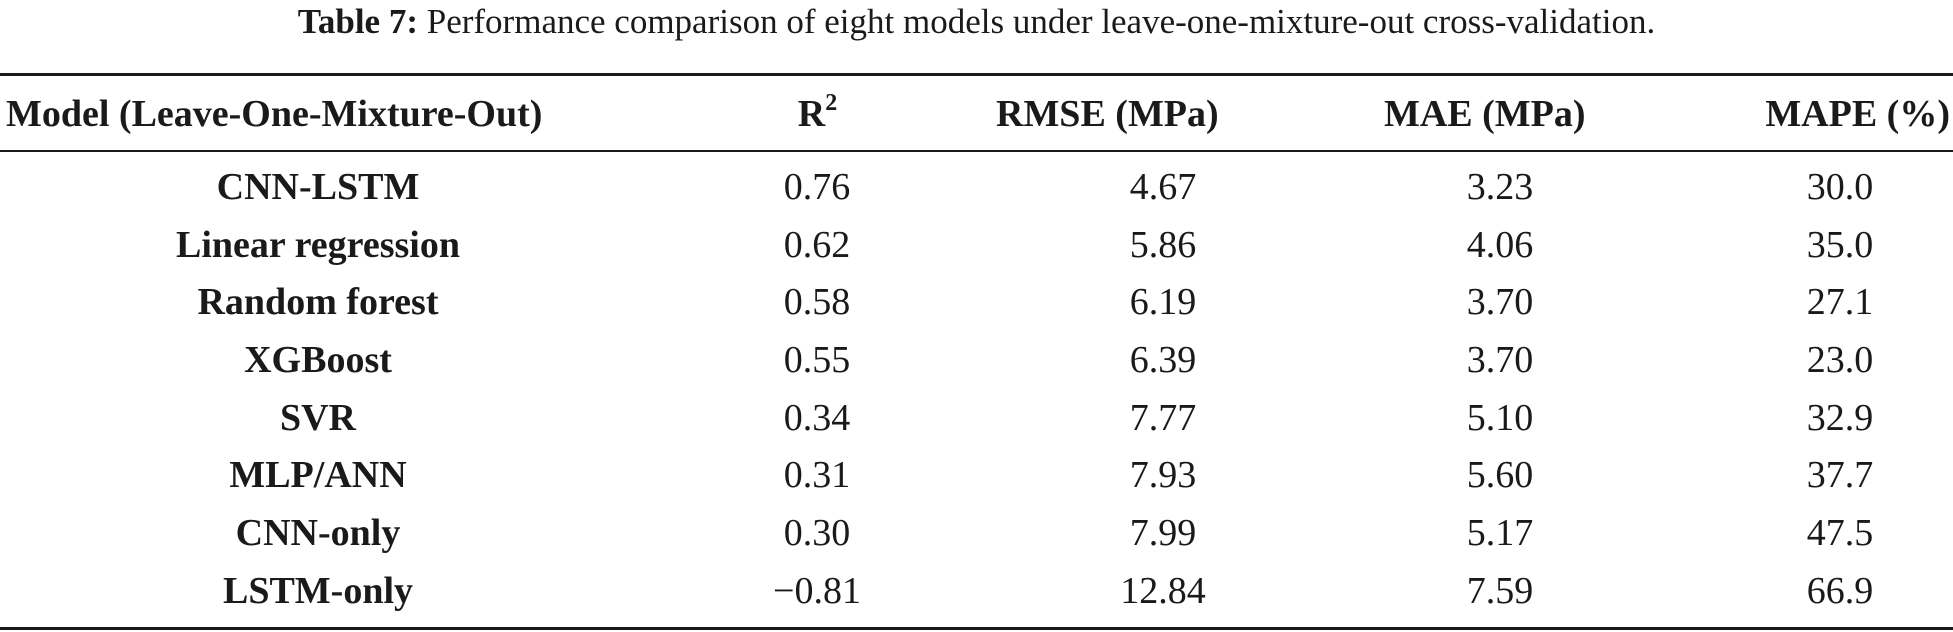 This screenshot has height=632, width=1953. What do you see at coordinates (1163, 360) in the screenshot?
I see `cell-rmse: 6.39` at bounding box center [1163, 360].